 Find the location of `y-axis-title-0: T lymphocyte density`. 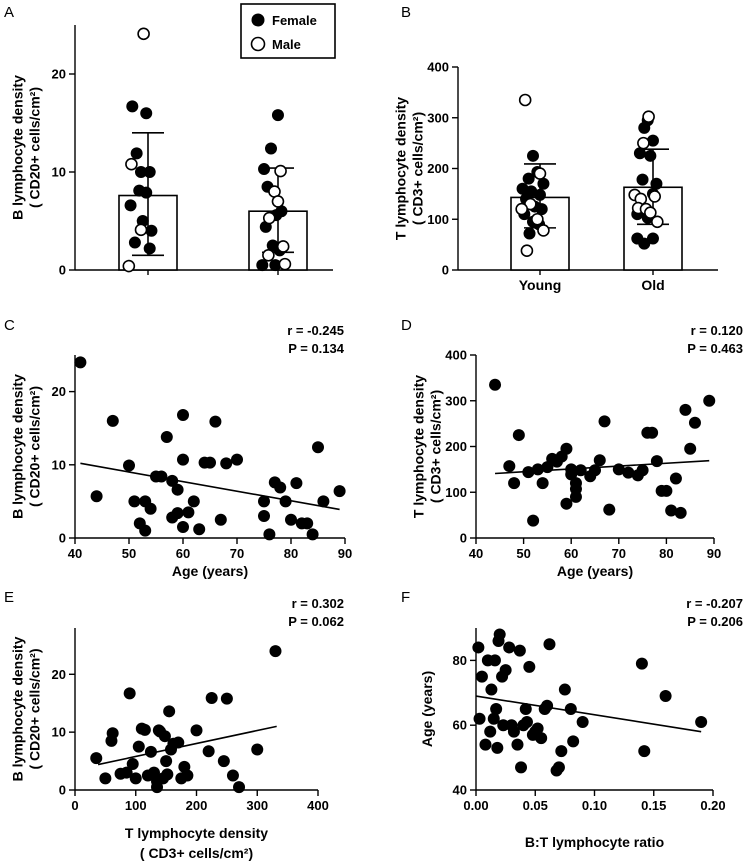

y-axis-title-0: T lymphocyte density is located at coordinates (419, 446).